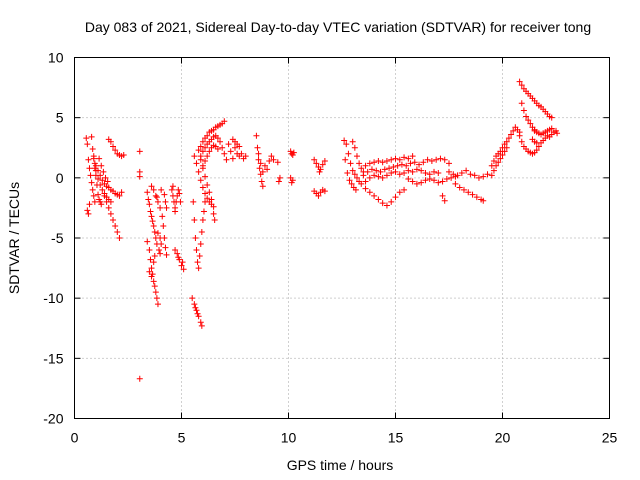 The height and width of the screenshot is (480, 640). What do you see at coordinates (396, 438) in the screenshot?
I see `x-tick-label: 15` at bounding box center [396, 438].